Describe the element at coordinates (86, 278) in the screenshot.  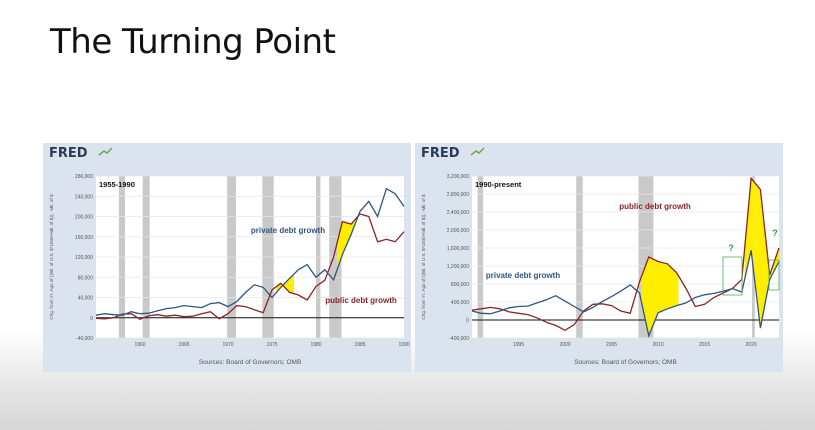
I see `y-tick-label: 80,000` at that location.